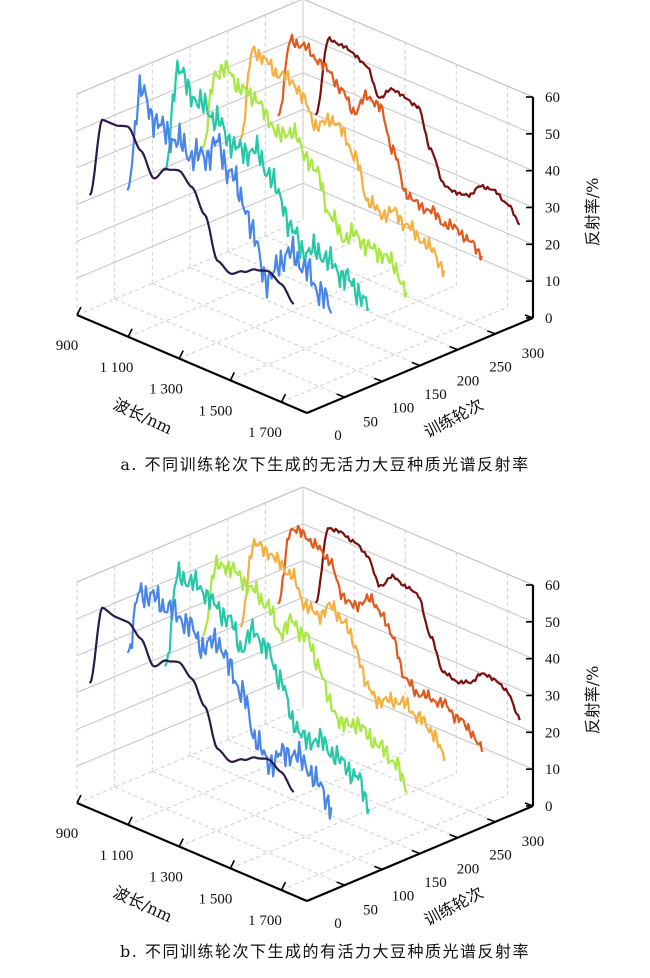 Image resolution: width=650 pixels, height=978 pixels. What do you see at coordinates (552, 697) in the screenshot?
I see `z-tick-label: 30` at bounding box center [552, 697].